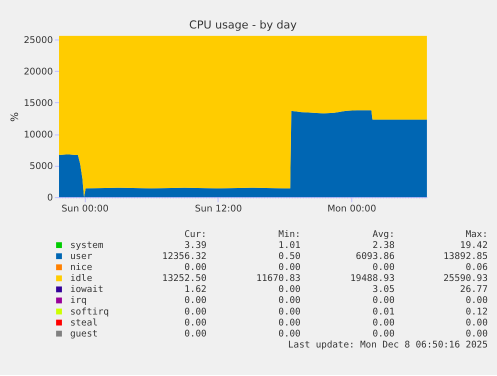  Describe the element at coordinates (289, 256) in the screenshot. I see `text: 0.50` at that location.